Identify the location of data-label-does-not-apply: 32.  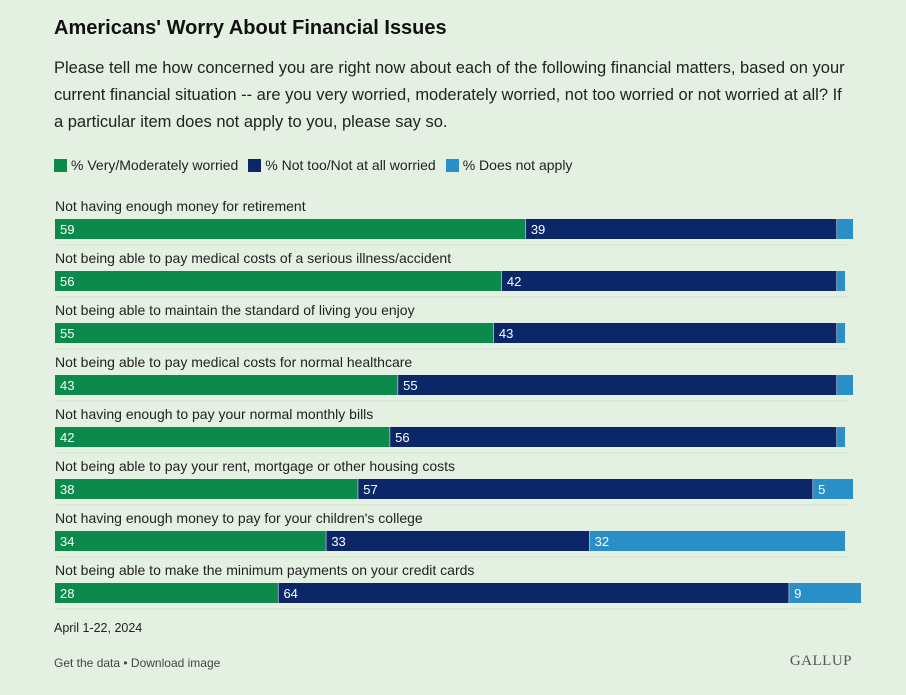
(602, 541).